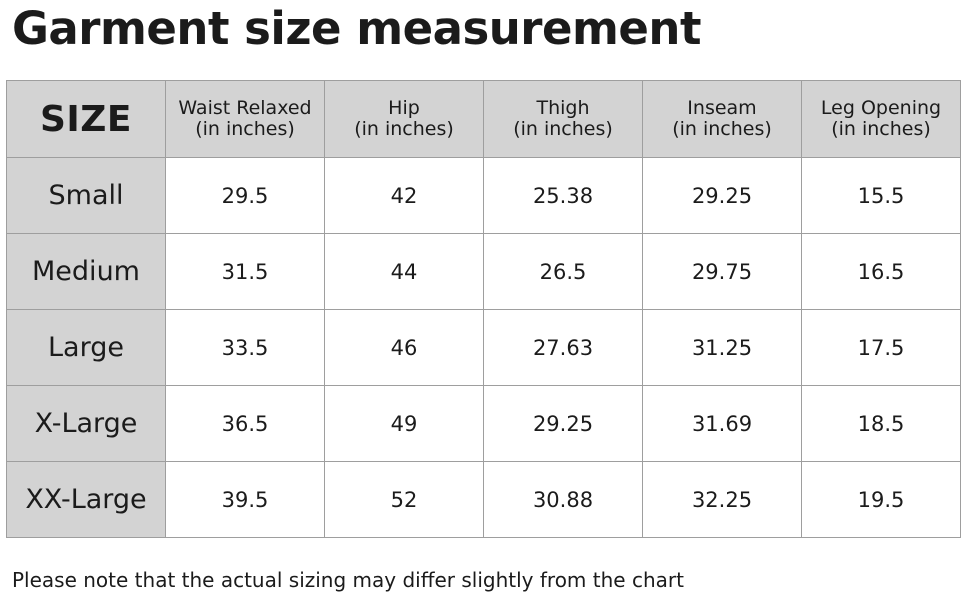 This screenshot has height=600, width=970. Describe the element at coordinates (881, 195) in the screenshot. I see `table-cell: 15.5` at that location.